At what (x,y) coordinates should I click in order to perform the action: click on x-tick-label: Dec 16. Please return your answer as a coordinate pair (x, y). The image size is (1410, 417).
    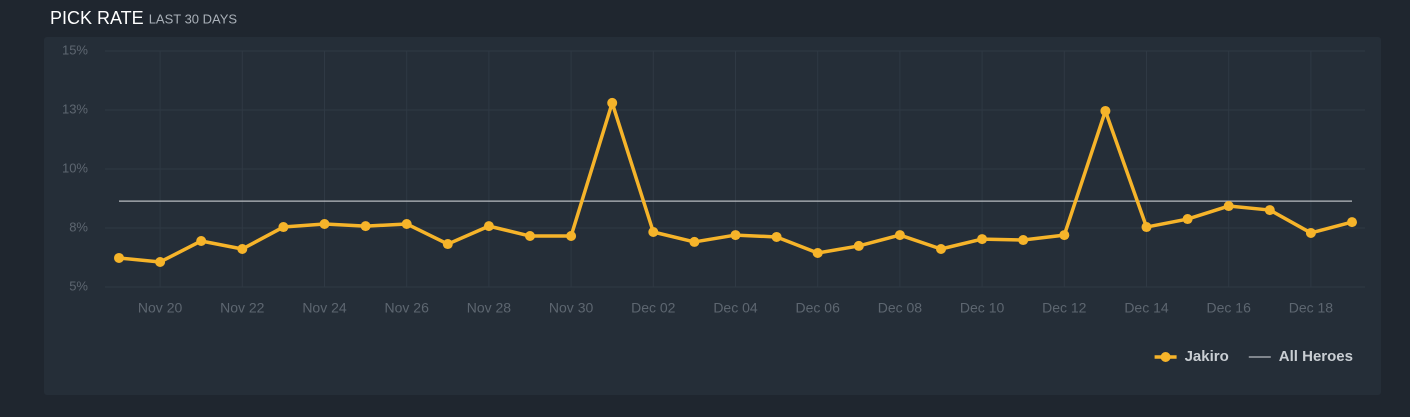
    Looking at the image, I should click on (1229, 308).